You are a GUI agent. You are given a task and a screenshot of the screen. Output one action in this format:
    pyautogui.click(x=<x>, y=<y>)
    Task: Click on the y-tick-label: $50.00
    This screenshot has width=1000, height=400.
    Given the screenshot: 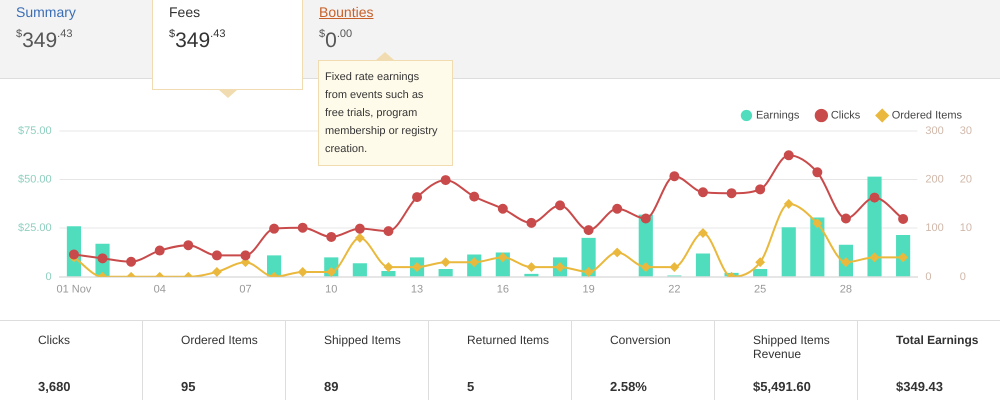 What is the action you would take?
    pyautogui.click(x=35, y=180)
    